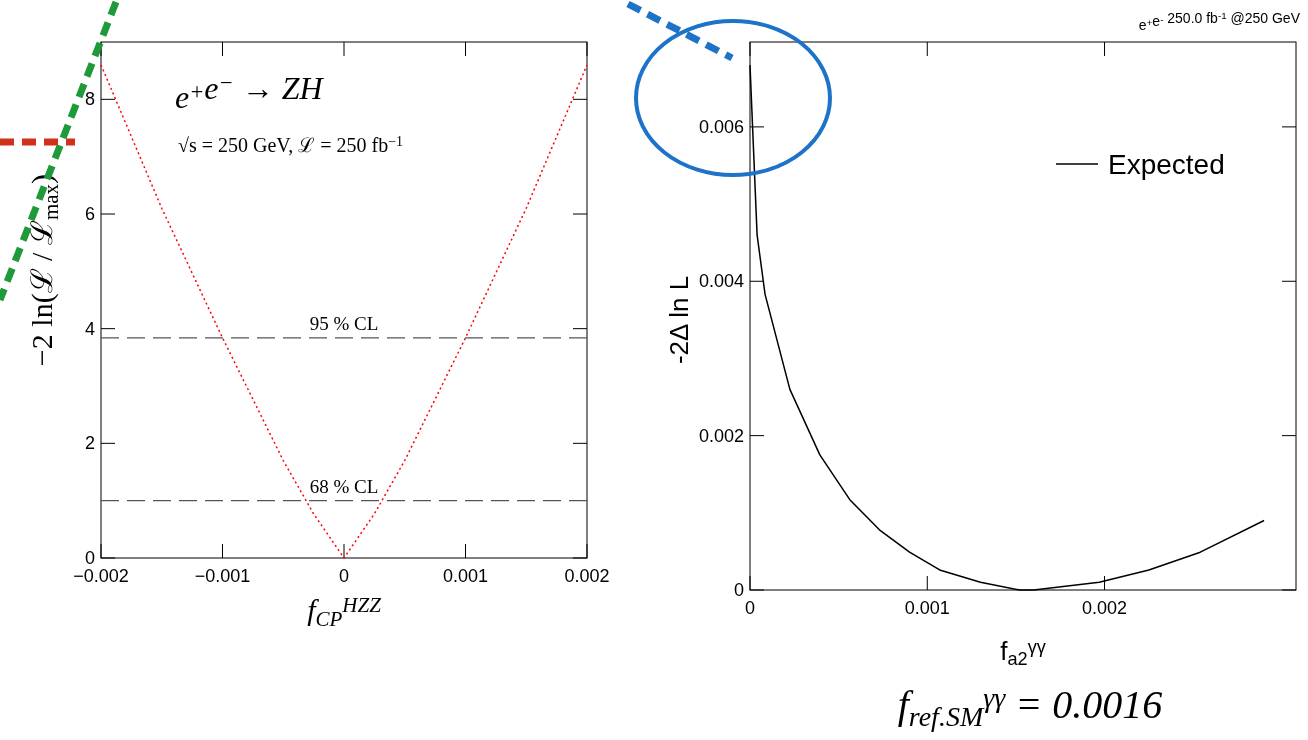 The width and height of the screenshot is (1308, 740). Describe the element at coordinates (344, 576) in the screenshot. I see `x-tick-label: 0` at that location.